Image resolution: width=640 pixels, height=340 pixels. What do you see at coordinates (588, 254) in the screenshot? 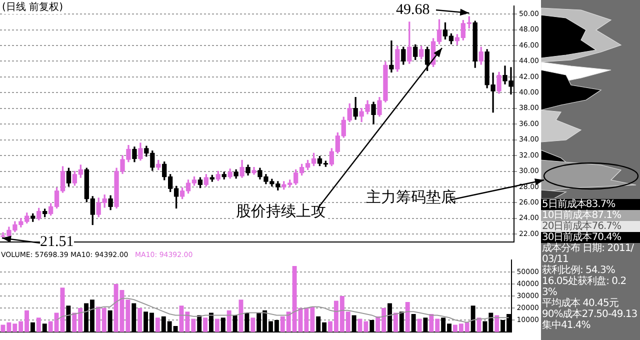
I see `text: 成本分布 日期: 2011/03/11` at bounding box center [588, 254].